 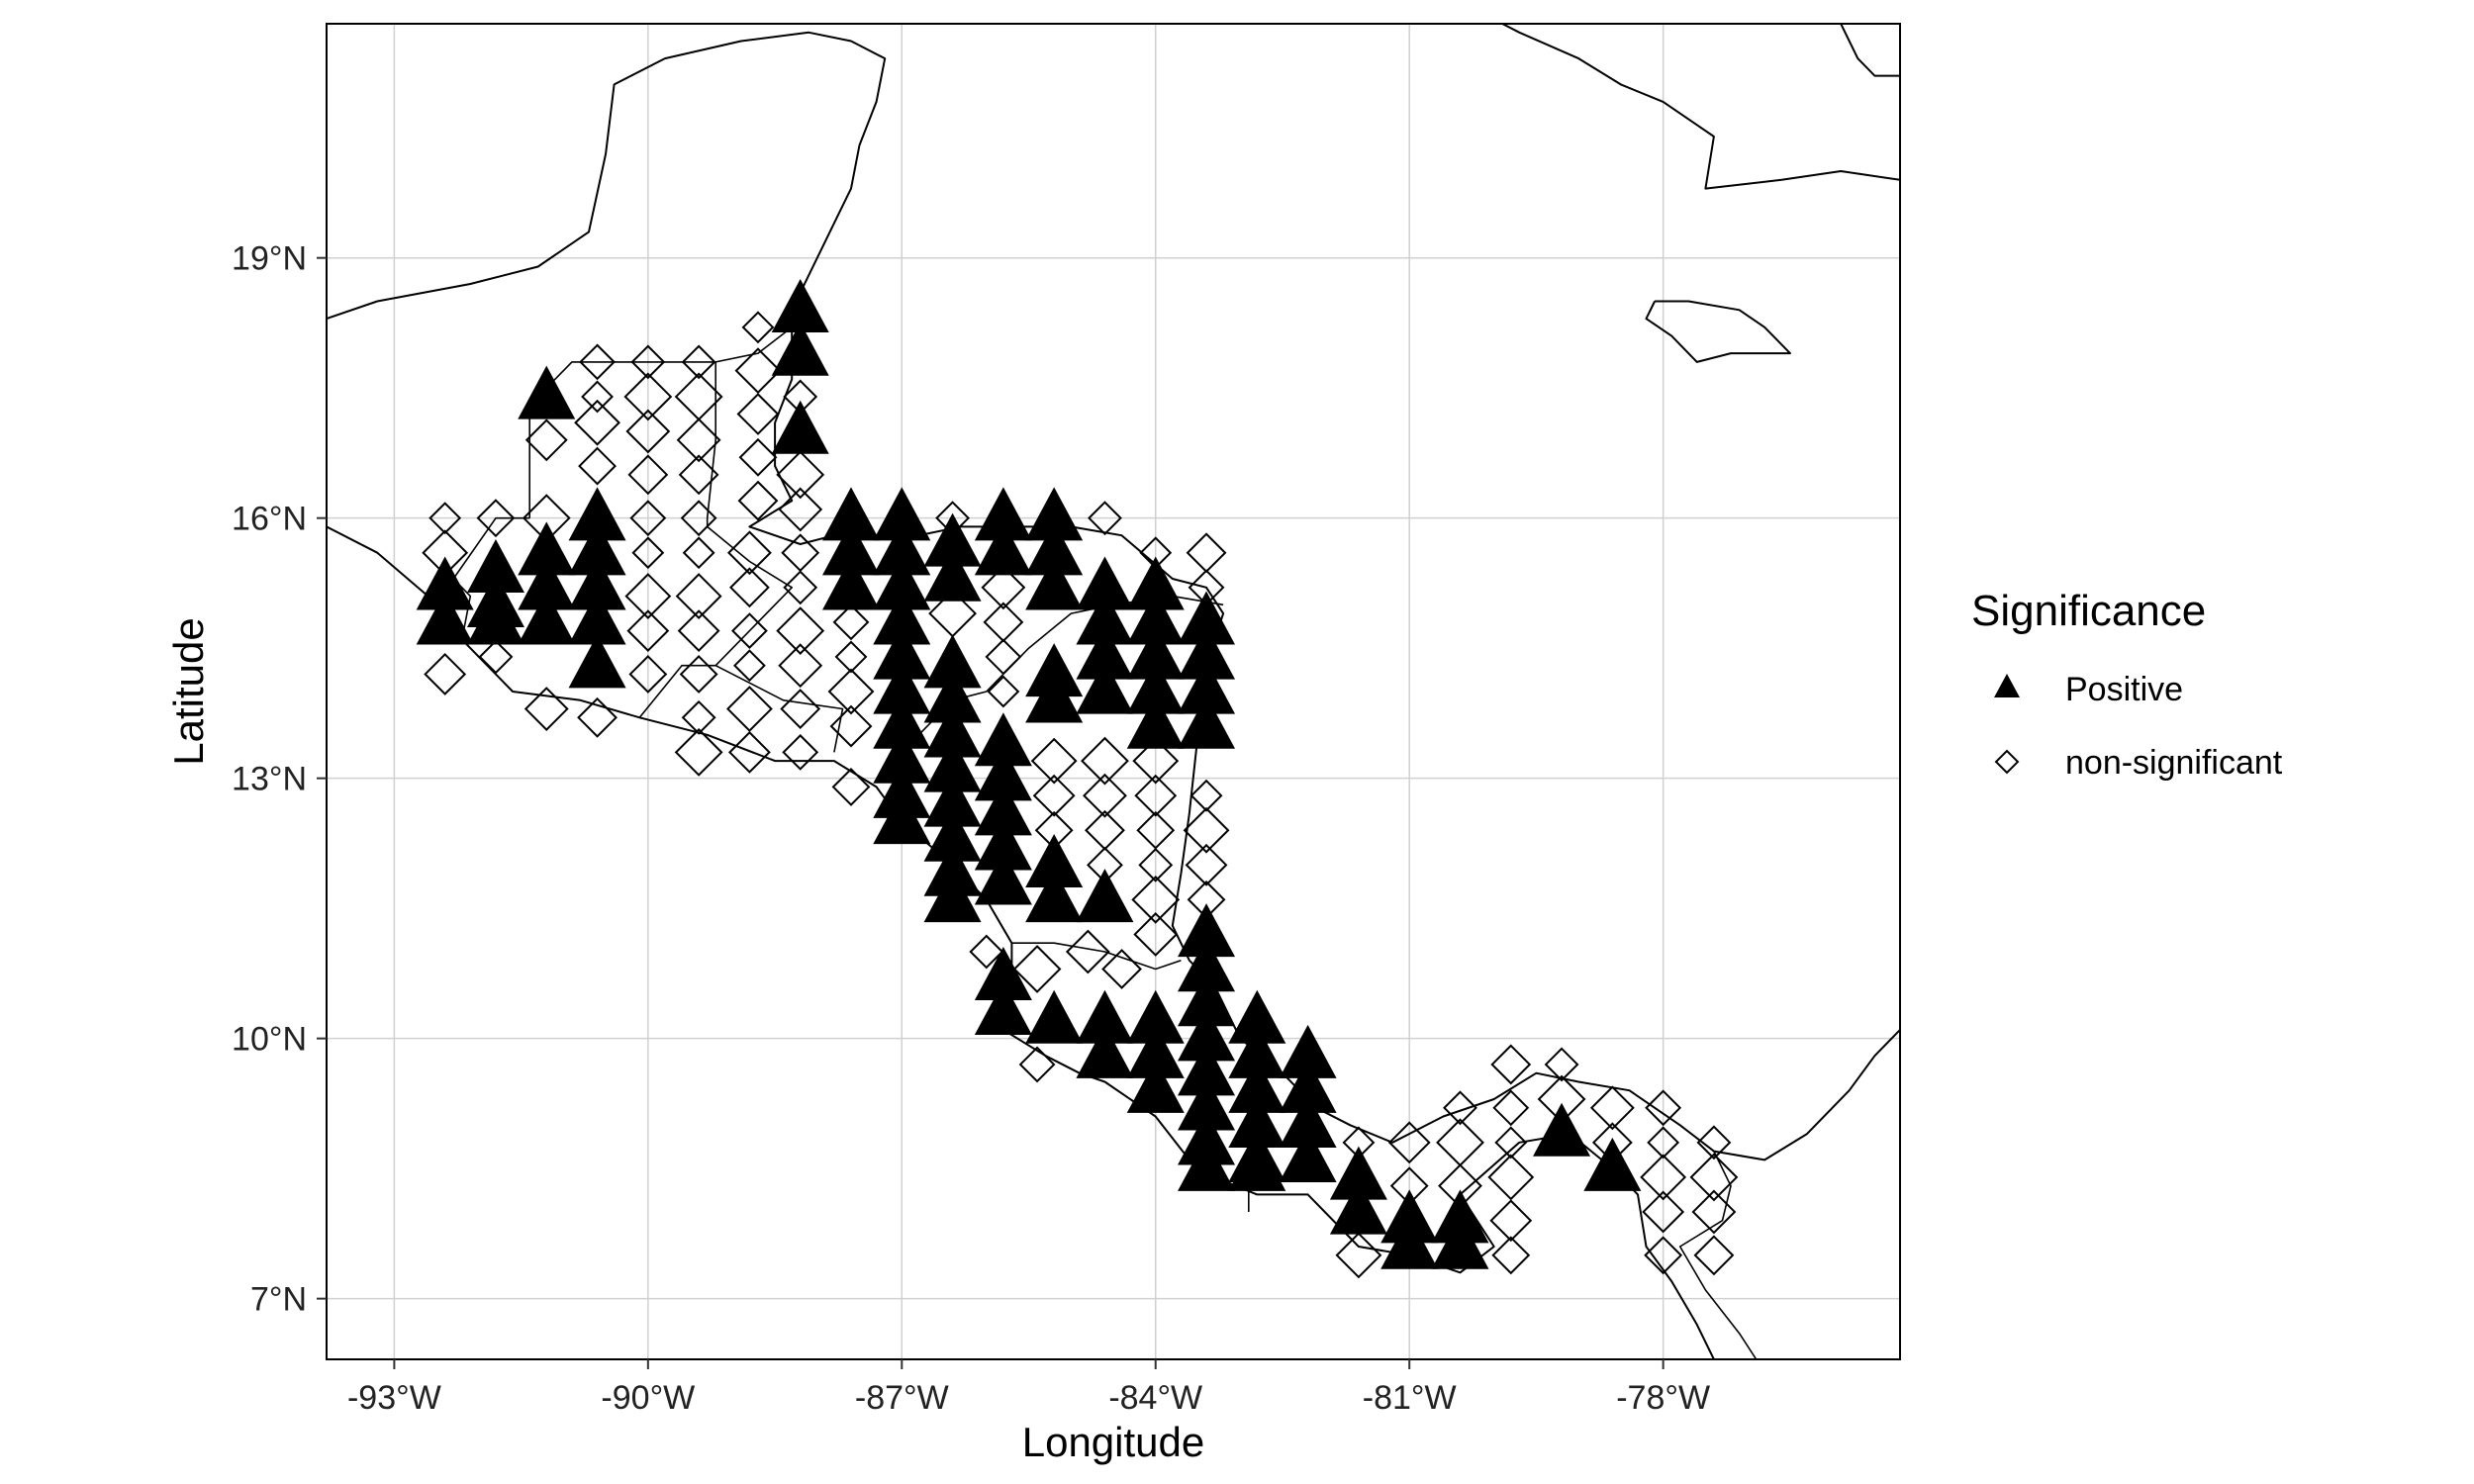 What do you see at coordinates (2007, 762) in the screenshot?
I see `legend-diamond-icon` at bounding box center [2007, 762].